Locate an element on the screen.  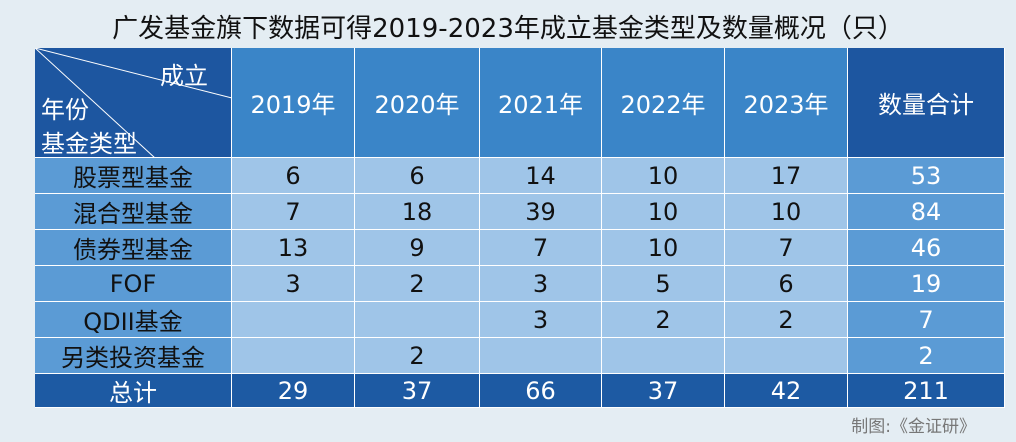
data-cell: 211 is located at coordinates (926, 391).